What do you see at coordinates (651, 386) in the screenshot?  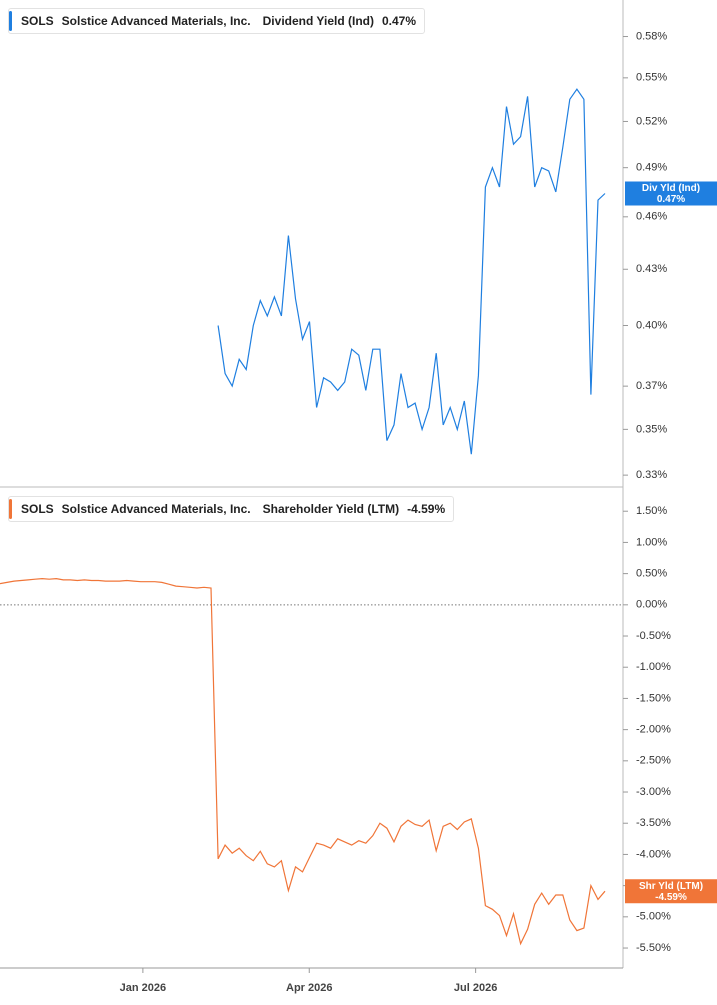 I see `y-tick-label: 0.37%` at bounding box center [651, 386].